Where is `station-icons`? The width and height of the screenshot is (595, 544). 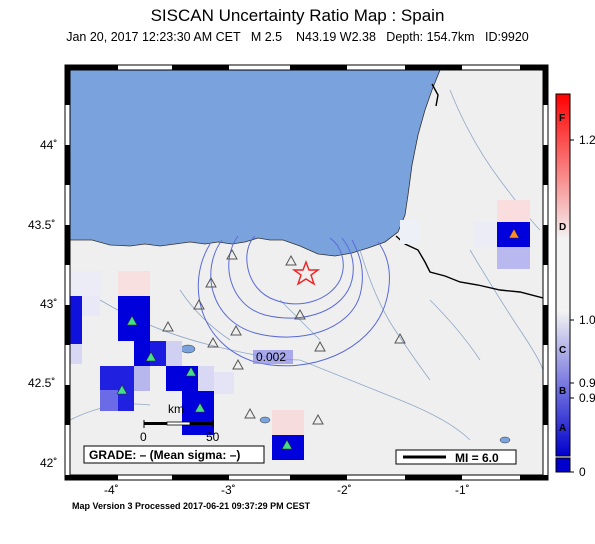 station-icons is located at coordinates (284, 336).